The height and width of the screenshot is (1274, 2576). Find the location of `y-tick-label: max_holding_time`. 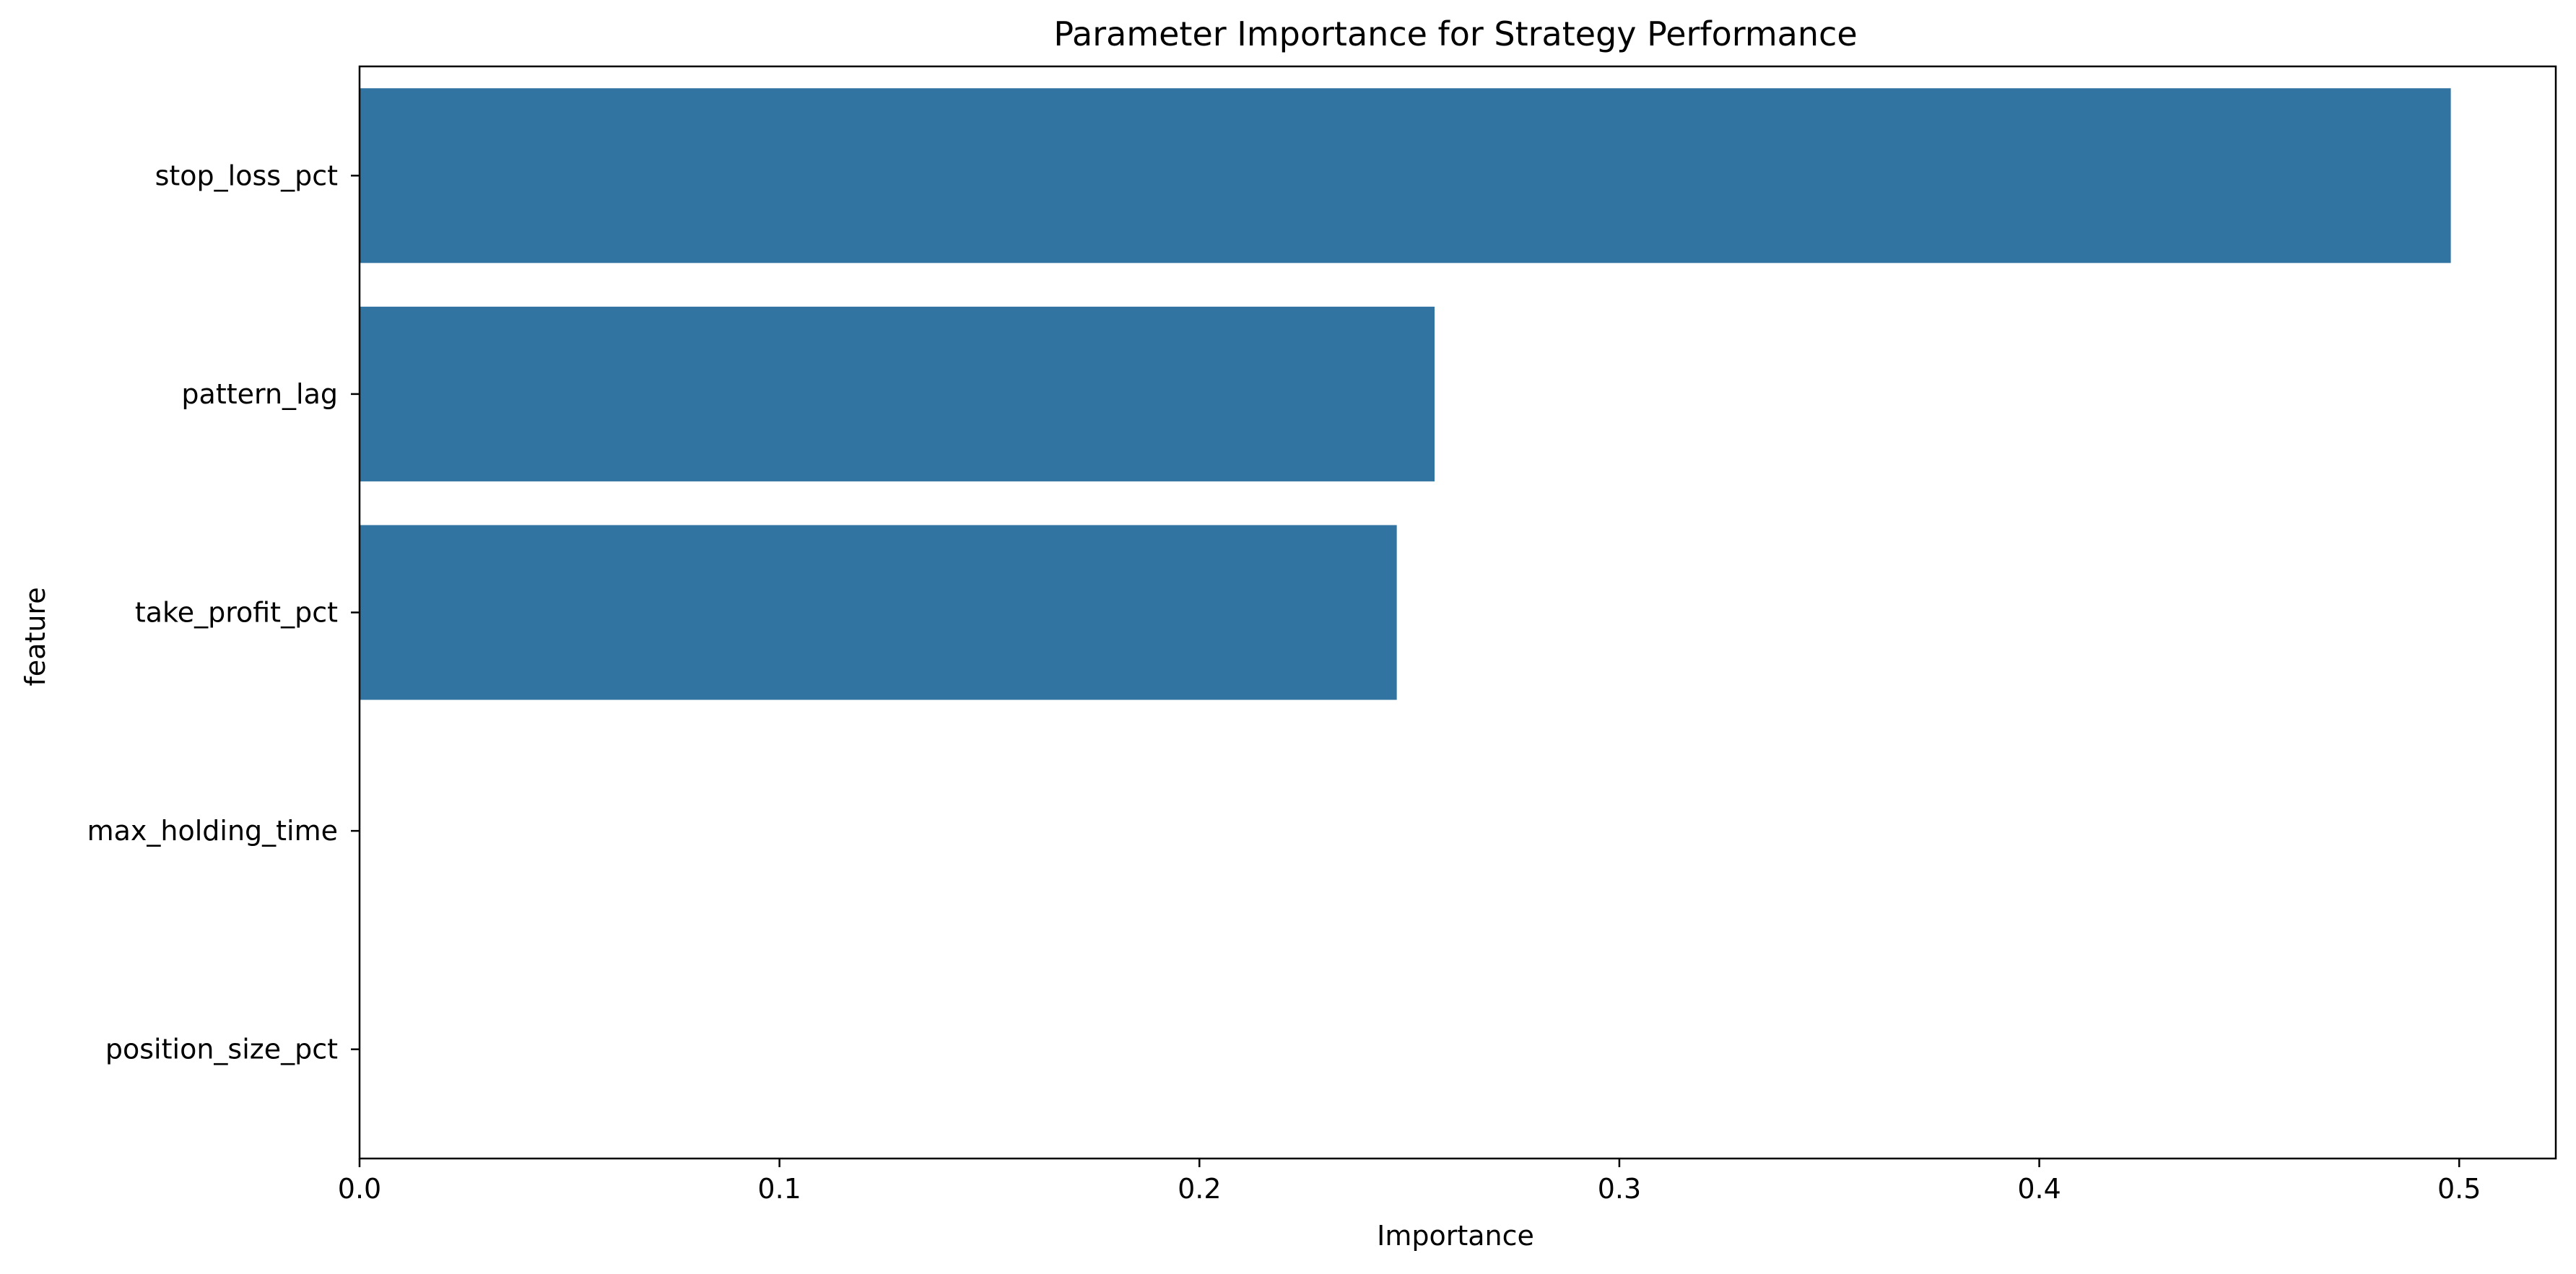

y-tick-label: max_holding_time is located at coordinates (212, 831).